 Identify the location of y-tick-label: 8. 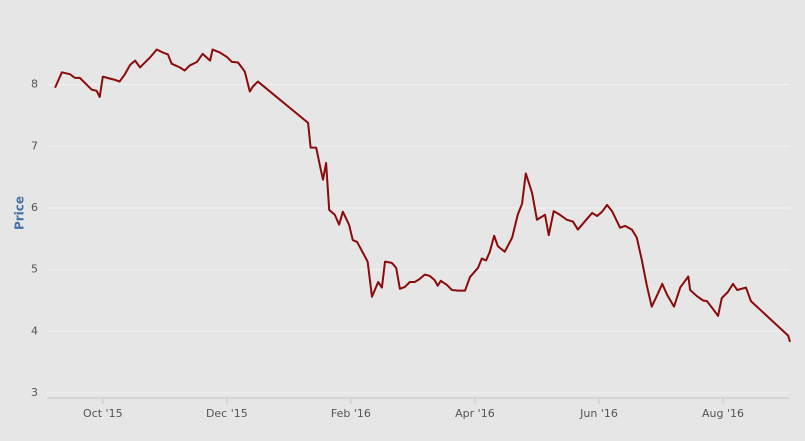
(34, 84).